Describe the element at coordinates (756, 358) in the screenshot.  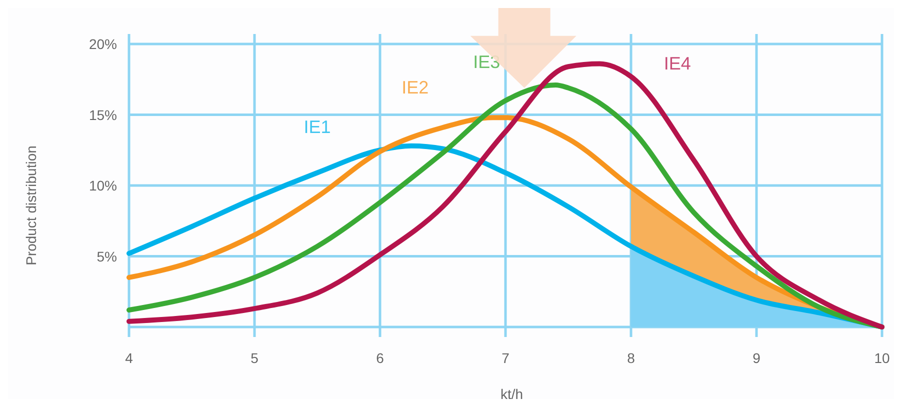
I see `x-tick-label: 9` at that location.